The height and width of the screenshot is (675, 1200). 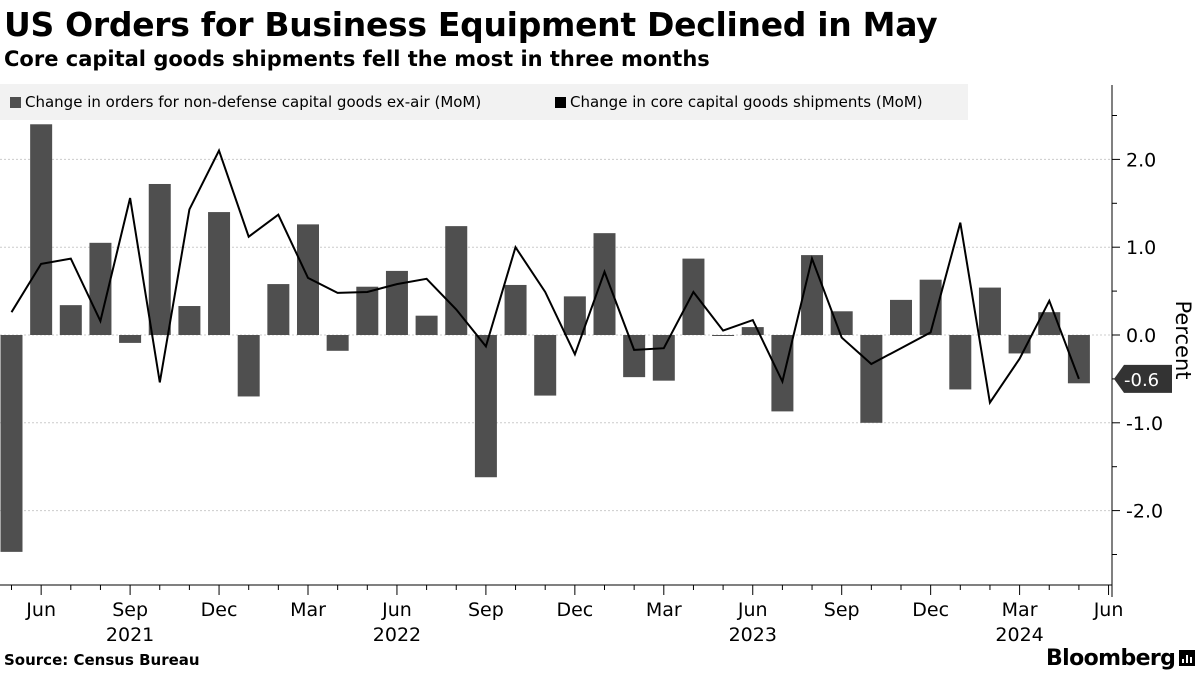 I want to click on bar-sep-2023, so click(x=841, y=323).